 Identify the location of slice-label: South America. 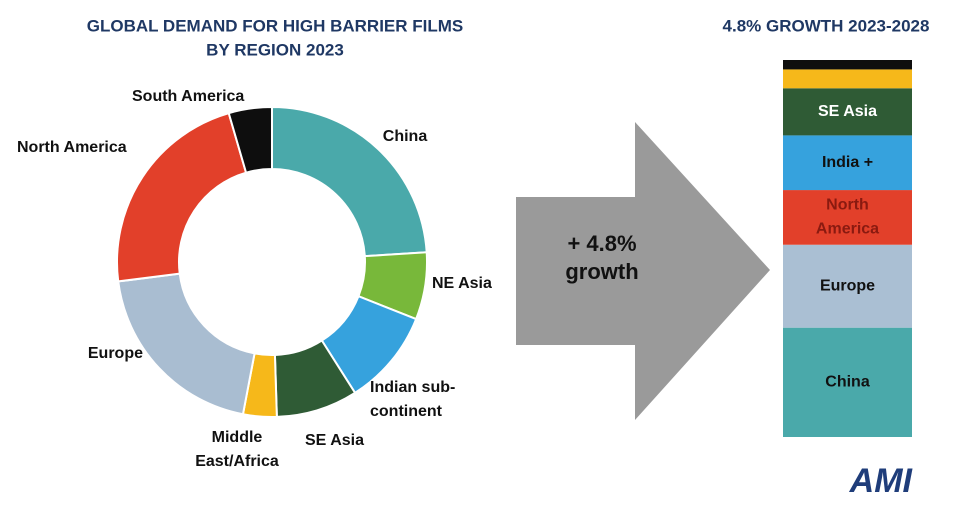
(188, 96).